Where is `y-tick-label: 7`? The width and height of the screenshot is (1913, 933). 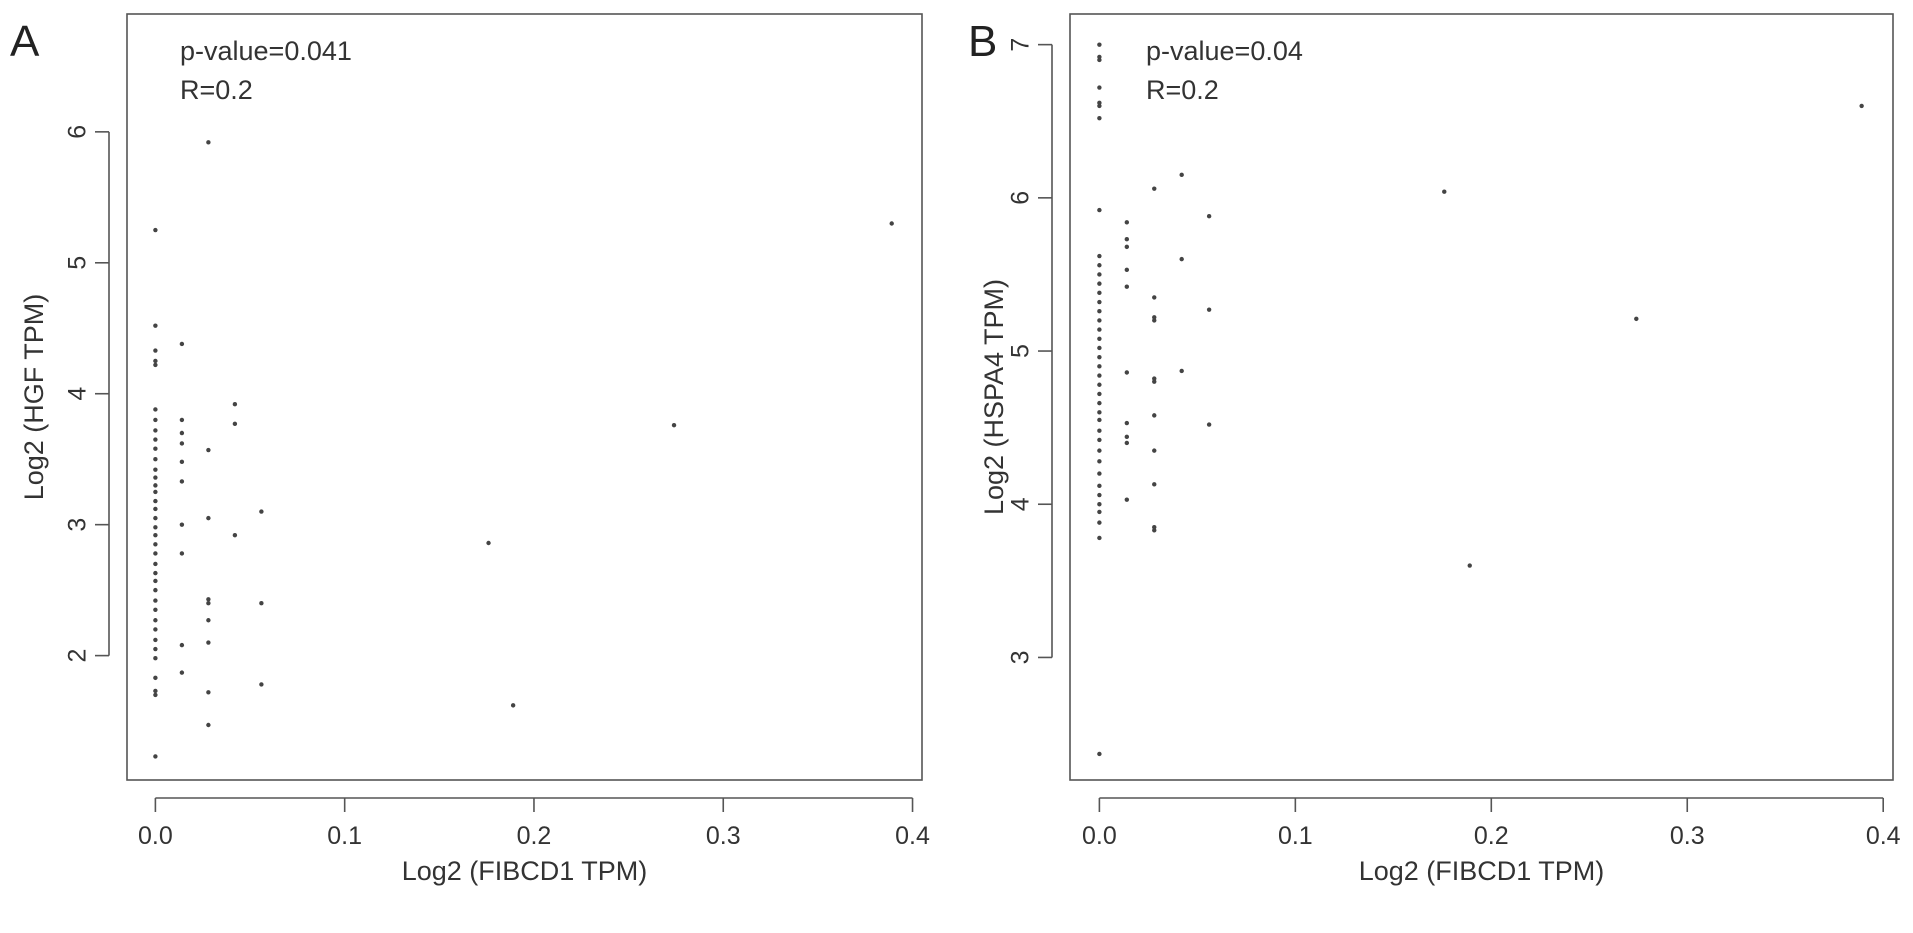 y-tick-label: 7 is located at coordinates (1021, 45).